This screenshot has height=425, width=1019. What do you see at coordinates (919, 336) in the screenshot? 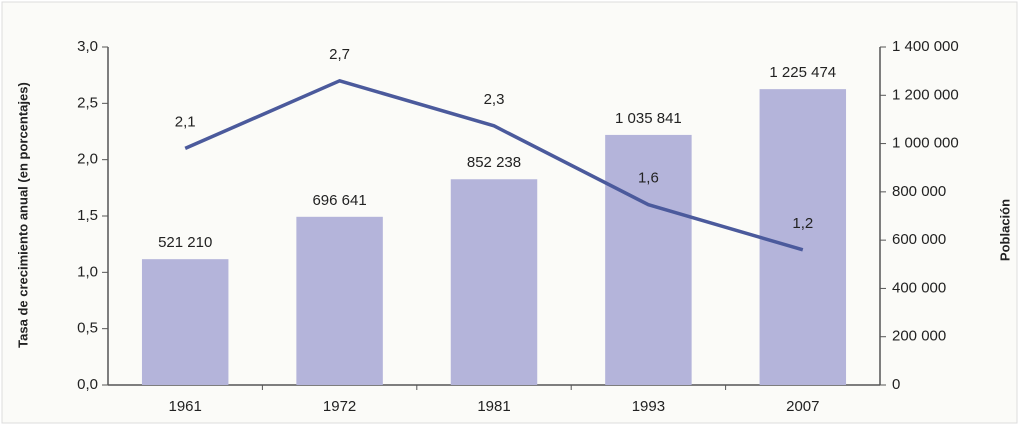
I see `y2-tick-label: 200 000` at bounding box center [919, 336].